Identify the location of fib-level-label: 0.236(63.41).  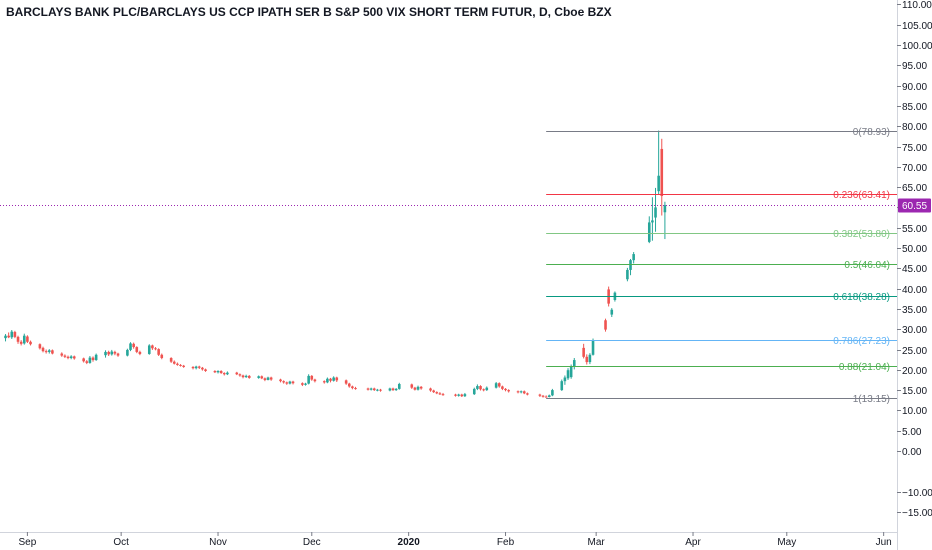
(861, 195).